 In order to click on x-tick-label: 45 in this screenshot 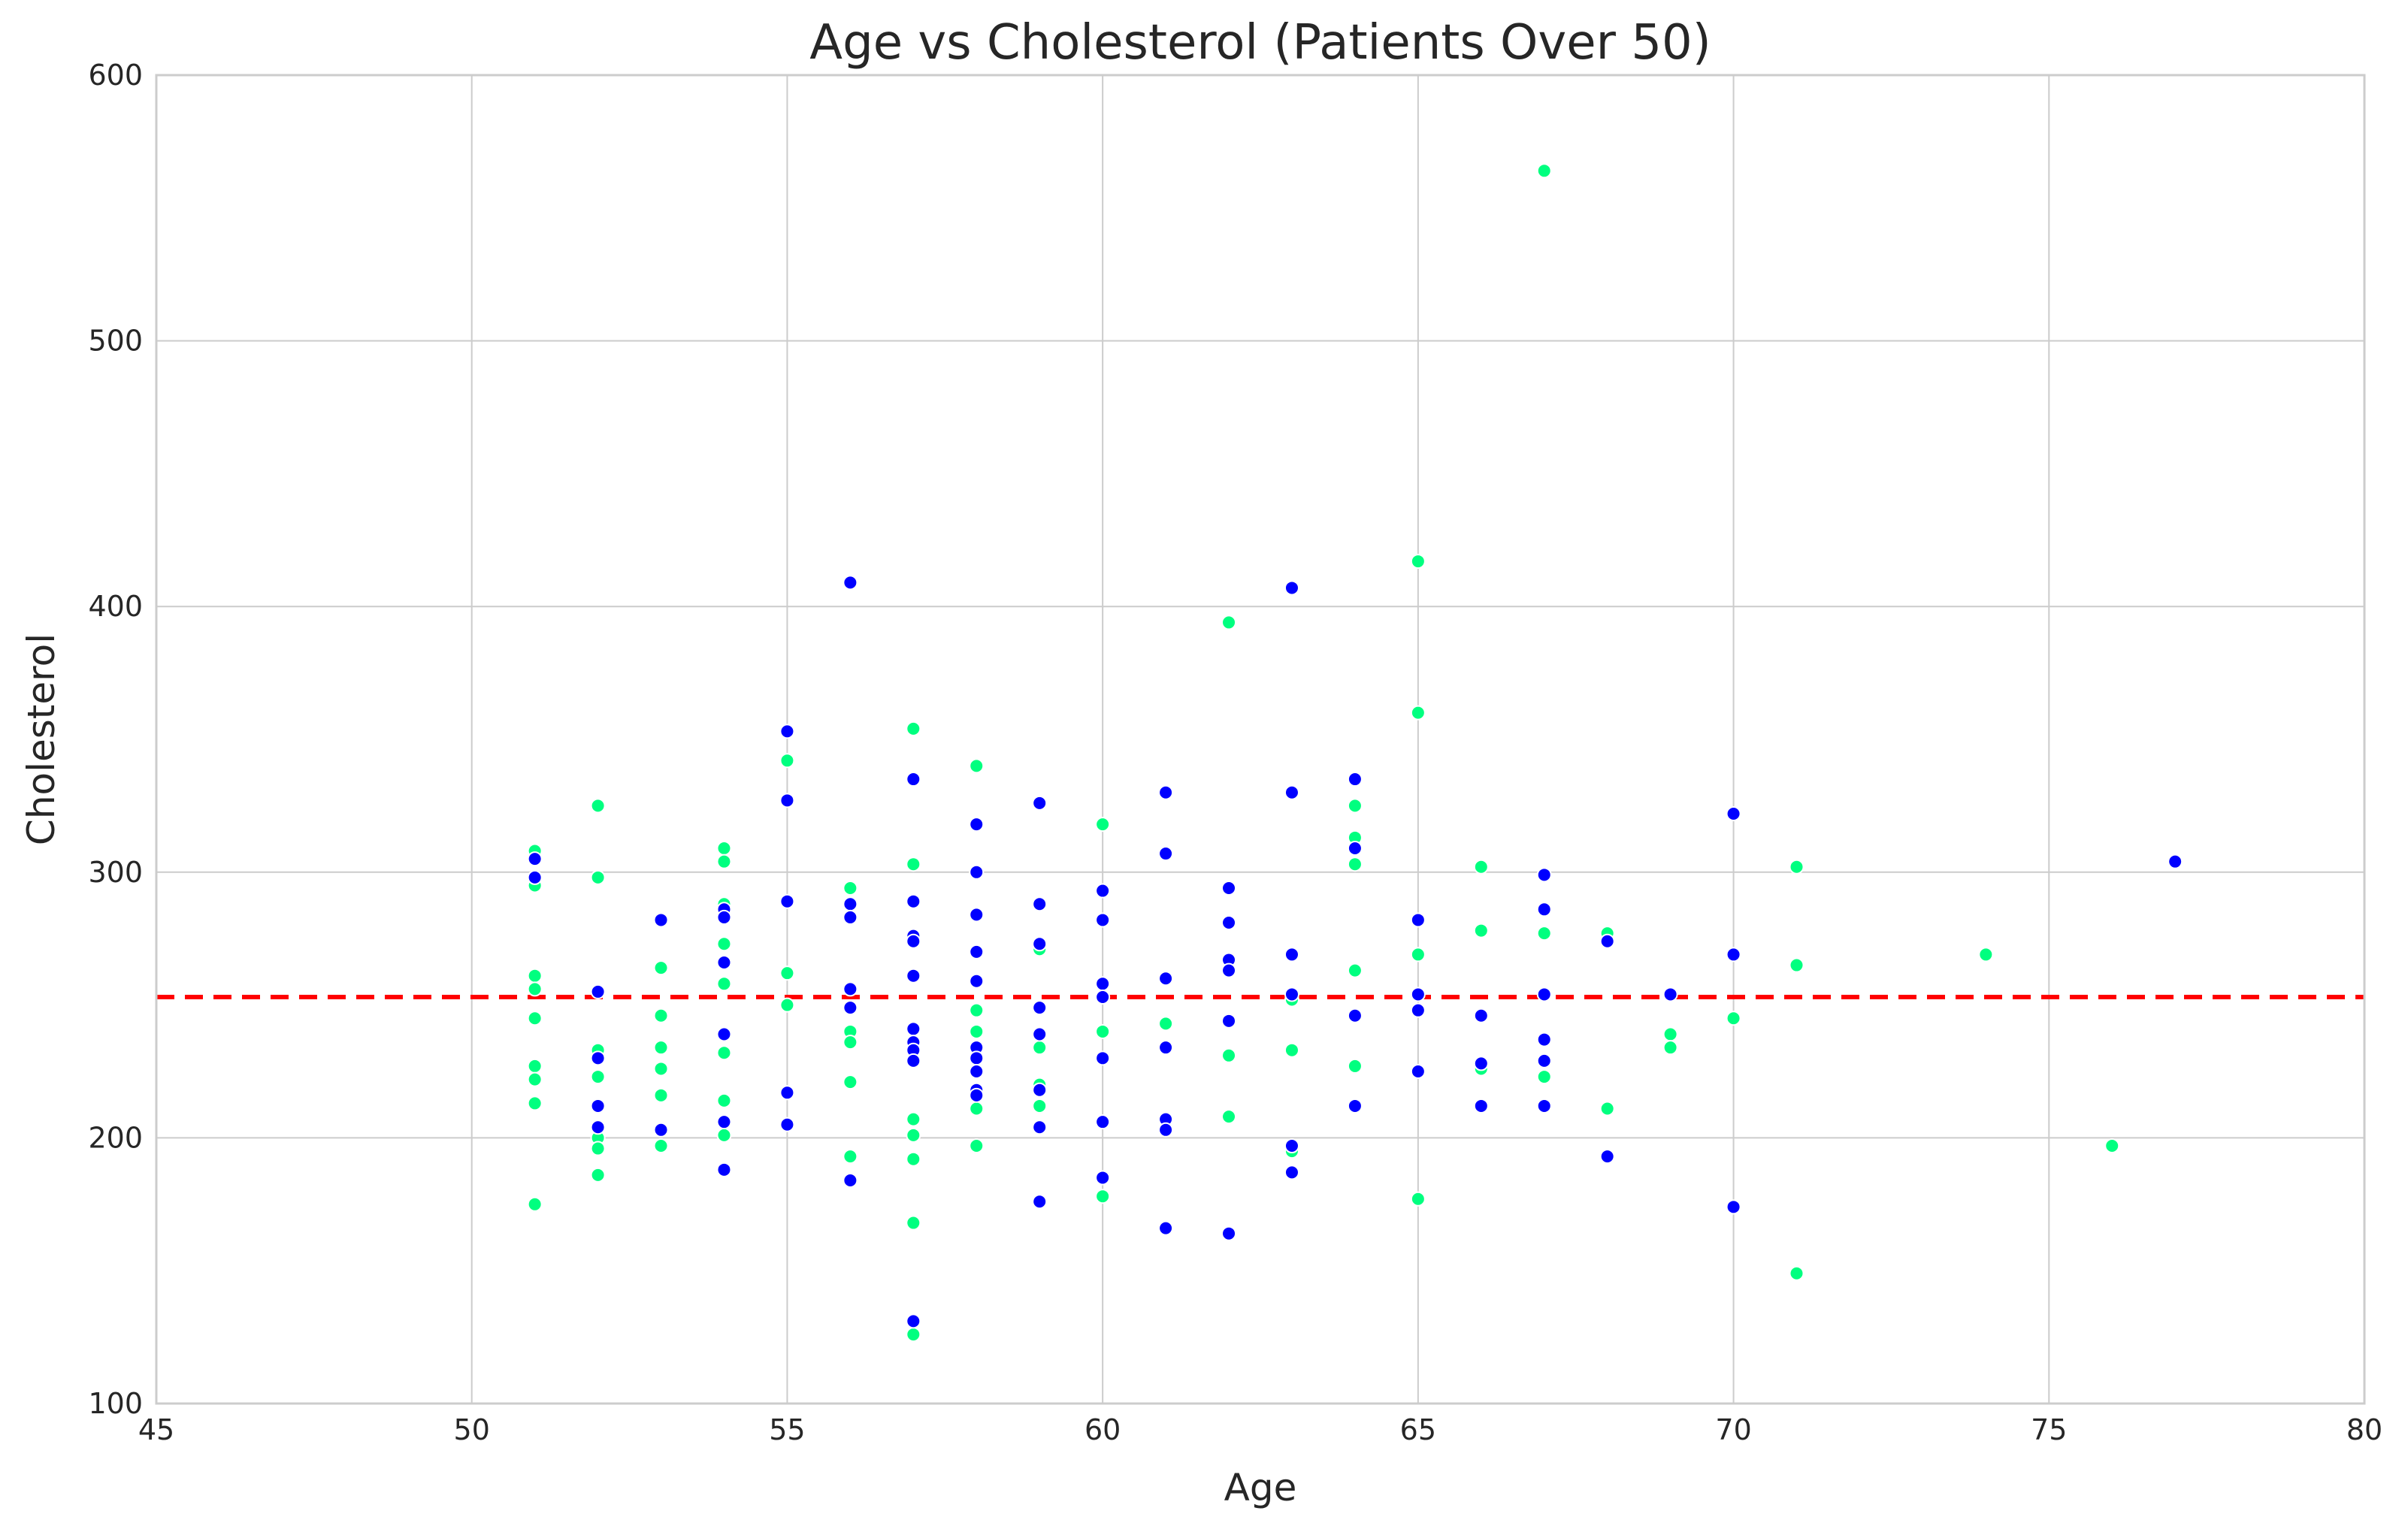, I will do `click(156, 1429)`.